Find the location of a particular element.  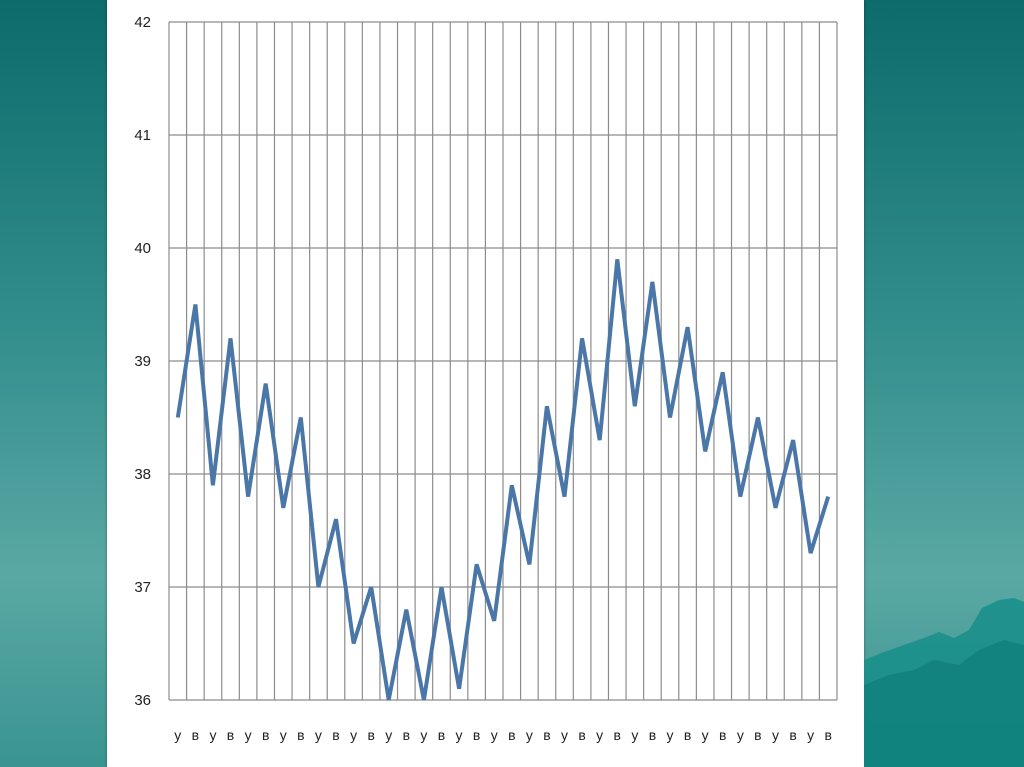

y-axis-ticks: 36 37 38 39 40 41 42 is located at coordinates (142, 361).